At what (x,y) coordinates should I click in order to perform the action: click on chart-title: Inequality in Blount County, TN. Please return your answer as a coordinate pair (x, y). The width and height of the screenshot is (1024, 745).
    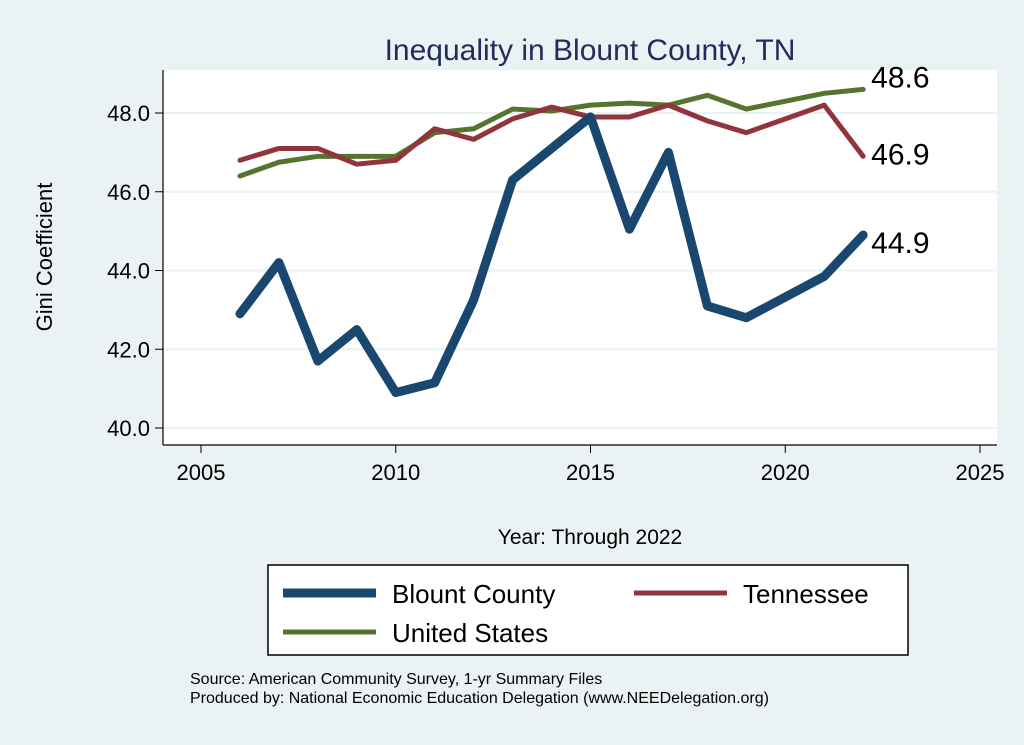
    Looking at the image, I should click on (590, 50).